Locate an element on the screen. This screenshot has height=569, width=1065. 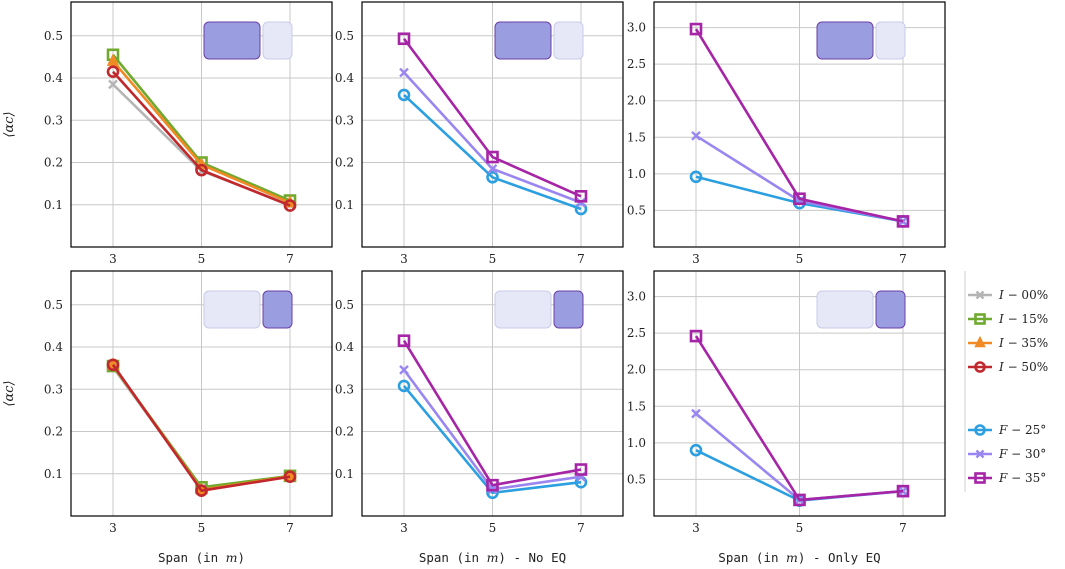
chart-panel: 0.5 1.0 1.5 2.0 2.5 3.0 3 5 7 is located at coordinates (786, 133).